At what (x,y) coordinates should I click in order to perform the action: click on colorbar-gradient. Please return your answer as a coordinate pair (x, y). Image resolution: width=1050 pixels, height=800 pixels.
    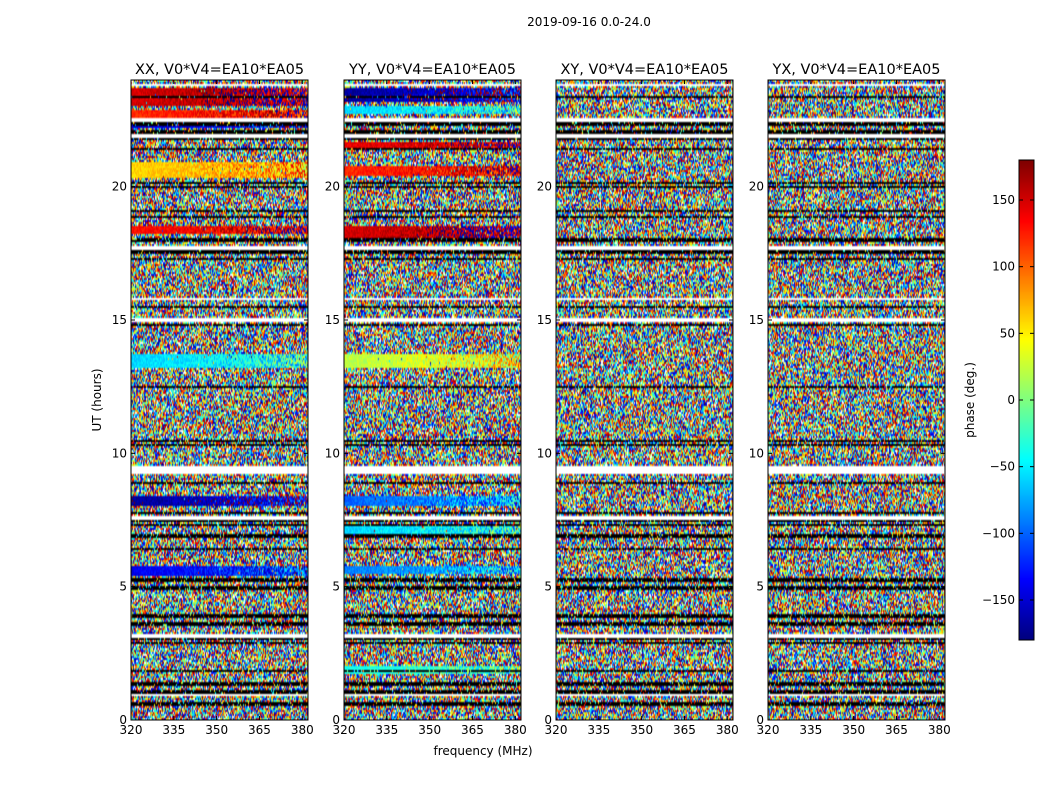
    Looking at the image, I should click on (1026, 400).